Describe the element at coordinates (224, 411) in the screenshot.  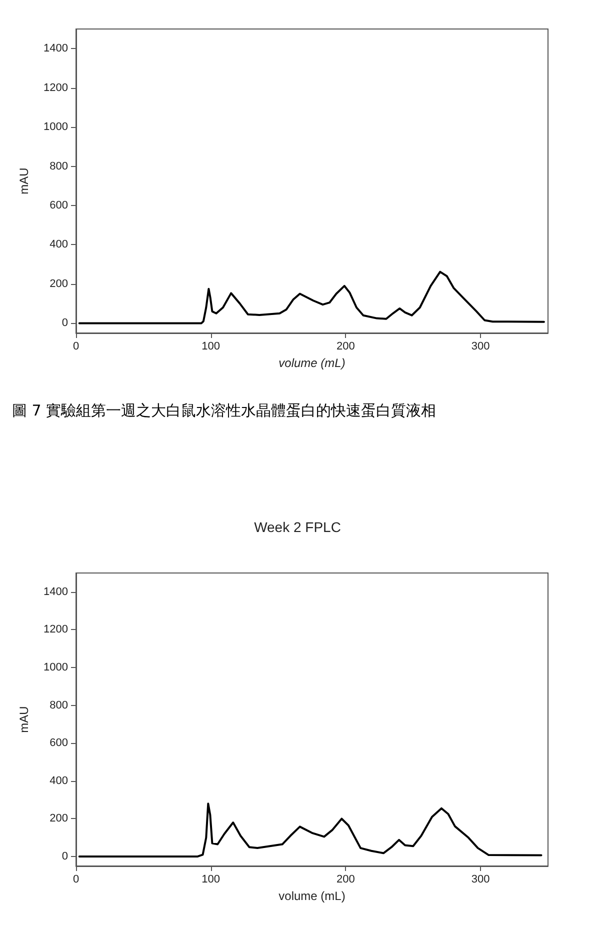
I see `caption: 圖 7 實驗組第一週之大白鼠水溶性水晶體蛋白的快速蛋白質液相` at that location.